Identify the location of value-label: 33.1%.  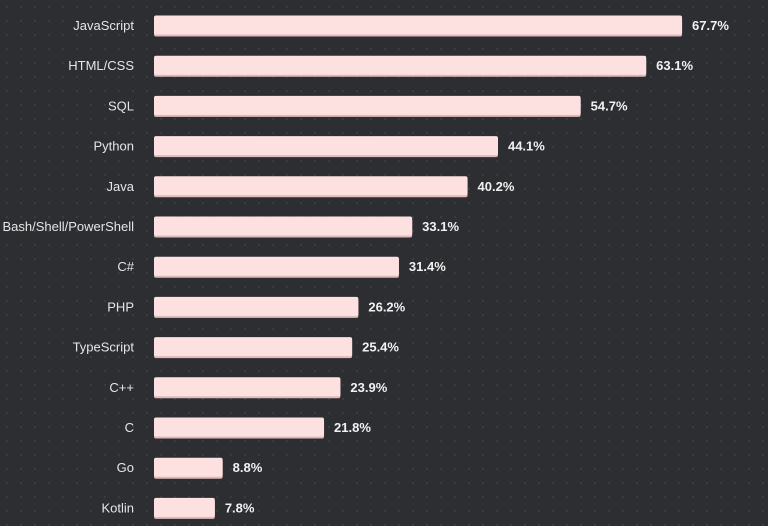
(440, 226).